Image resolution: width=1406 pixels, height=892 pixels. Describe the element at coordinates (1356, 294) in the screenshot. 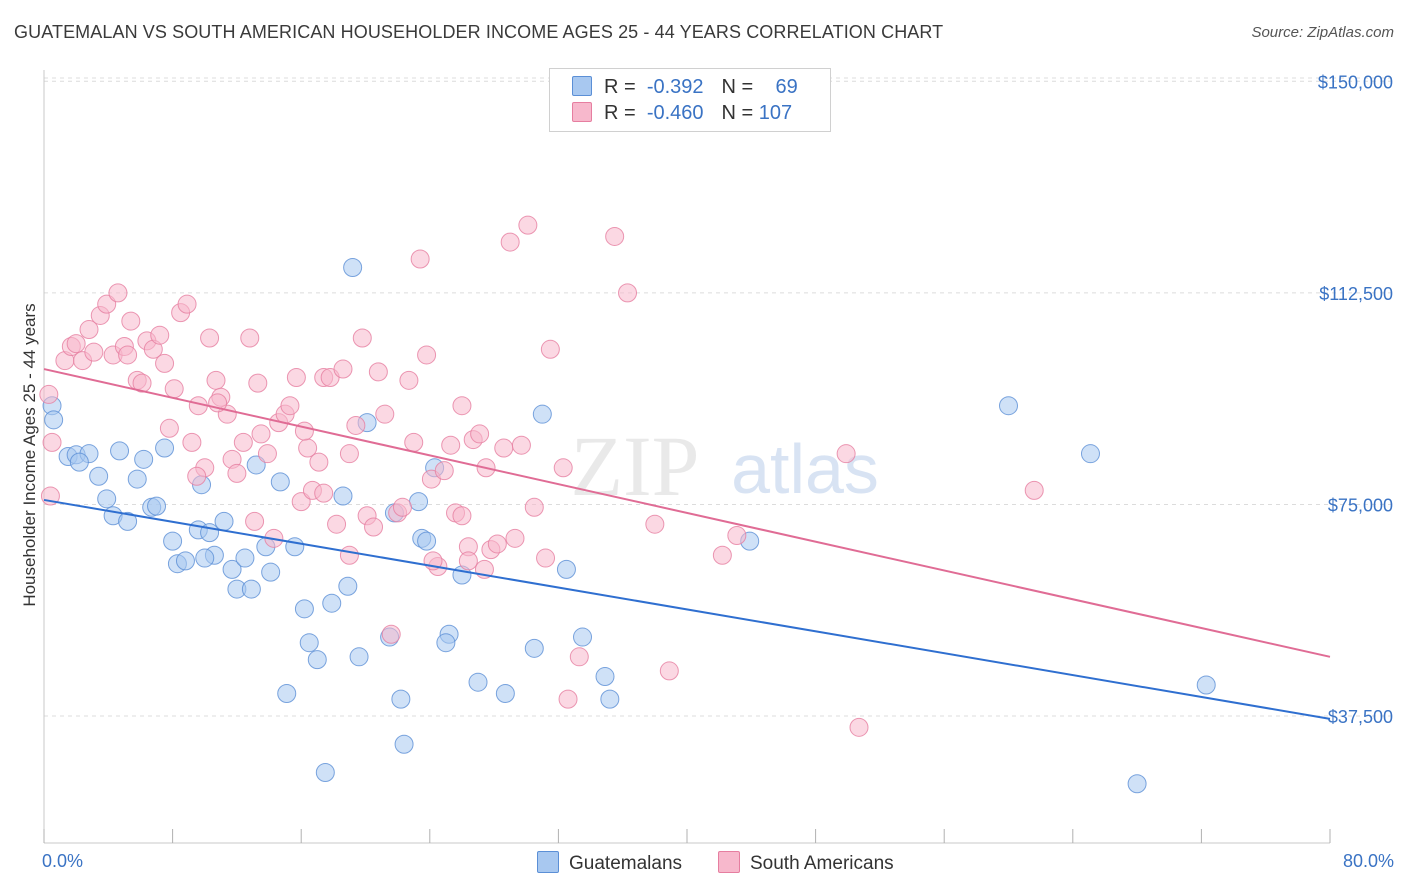

I see `y-tick-label: $112,500` at that location.